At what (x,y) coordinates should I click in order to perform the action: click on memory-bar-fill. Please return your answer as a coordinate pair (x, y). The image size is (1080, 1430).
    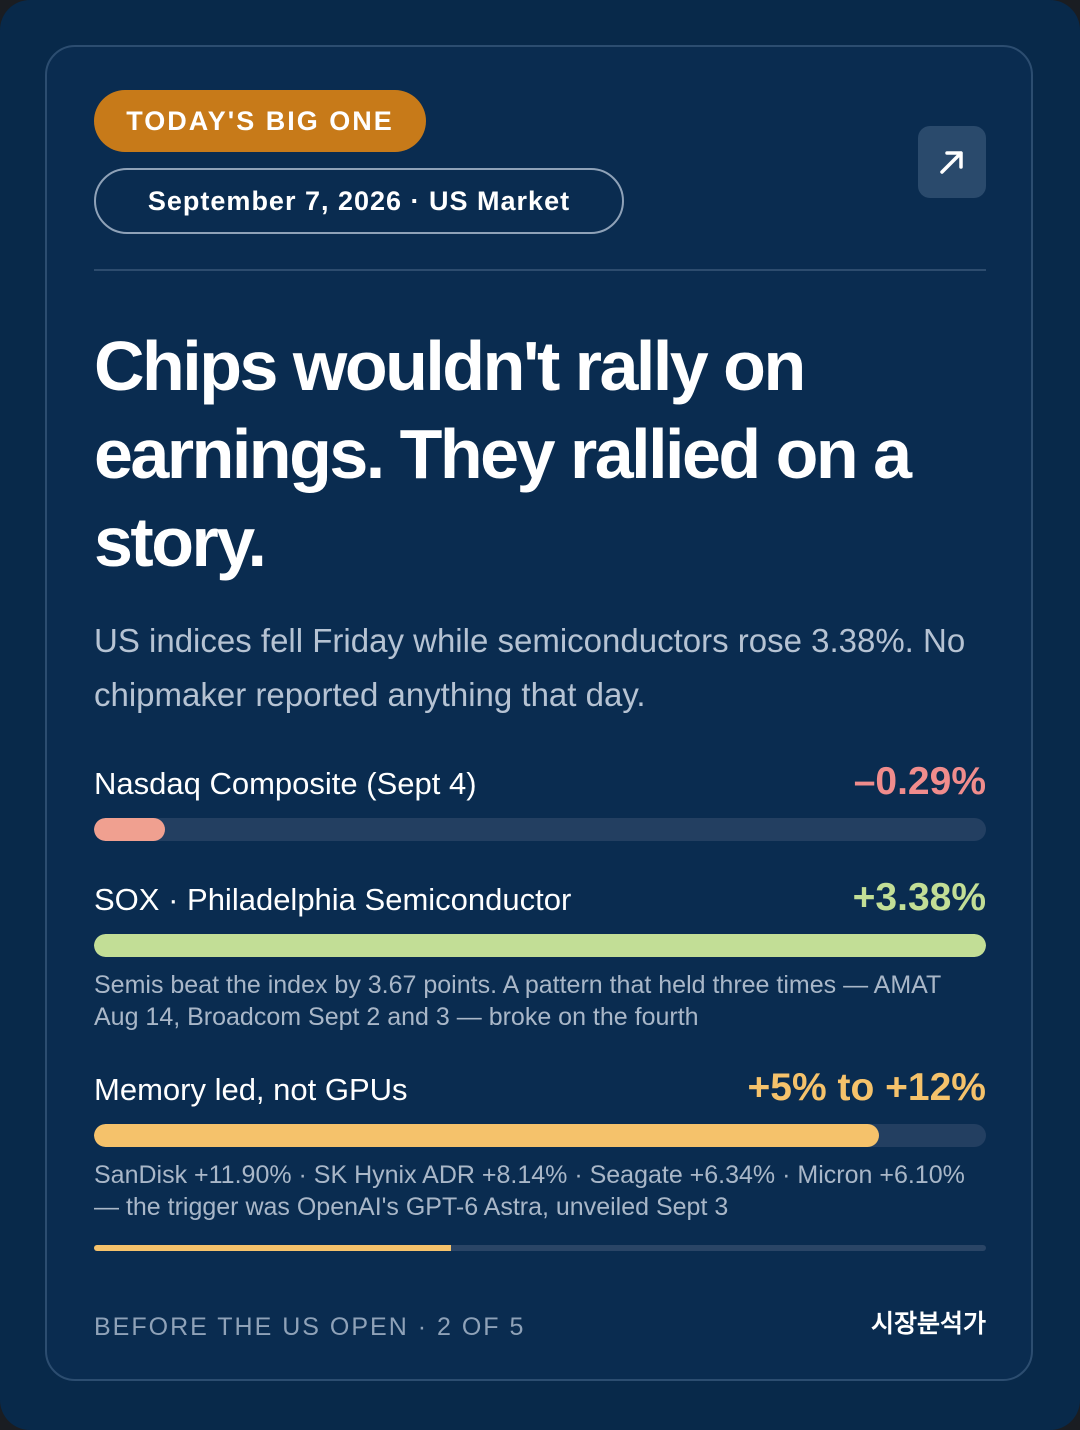
    Looking at the image, I should click on (486, 1135).